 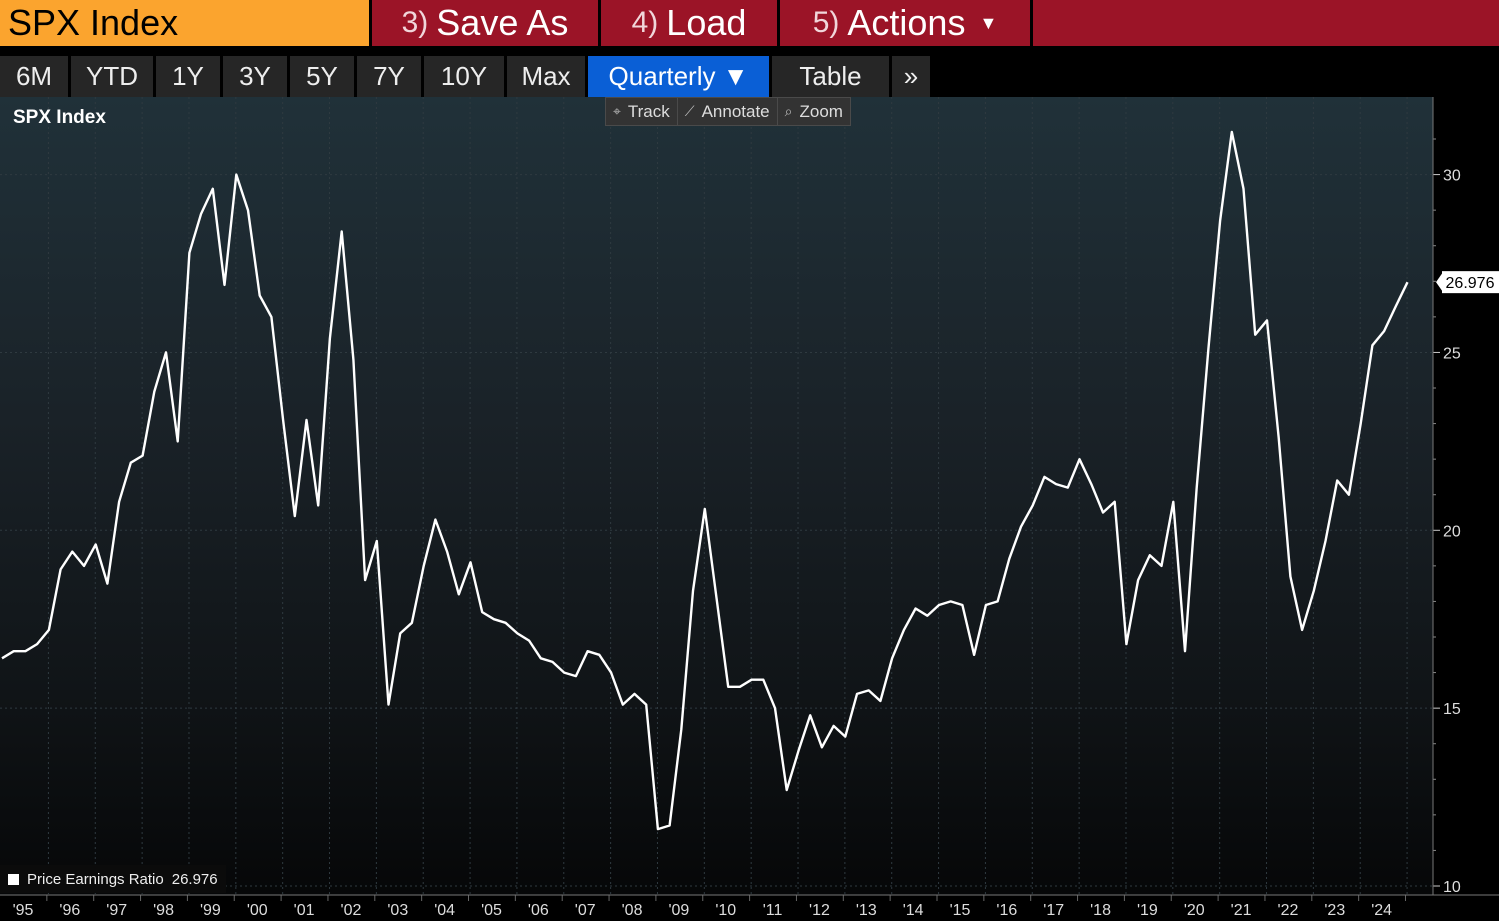 I want to click on x-tick-label: '97, so click(x=116, y=910).